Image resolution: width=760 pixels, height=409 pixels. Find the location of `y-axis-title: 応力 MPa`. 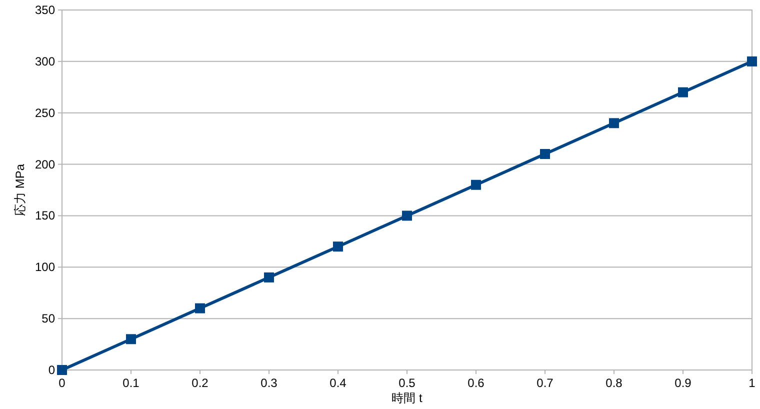

y-axis-title: 応力 MPa is located at coordinates (20, 190).